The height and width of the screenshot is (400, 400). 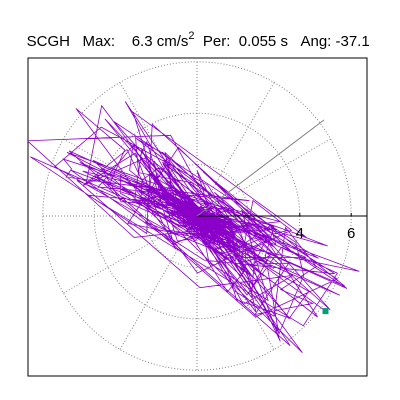 What do you see at coordinates (300, 233) in the screenshot?
I see `x-tick-label-4: 4` at bounding box center [300, 233].